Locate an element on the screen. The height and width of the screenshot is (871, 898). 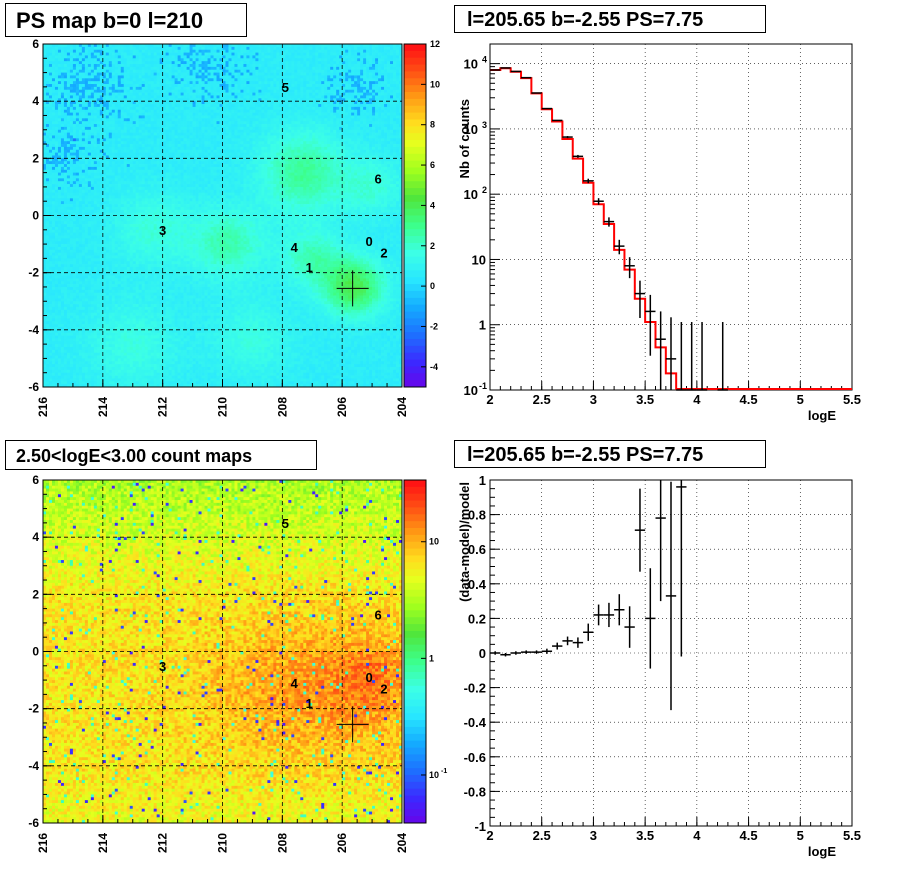
count-map-title: 2.50<logE<3.00 count maps is located at coordinates (161, 455).